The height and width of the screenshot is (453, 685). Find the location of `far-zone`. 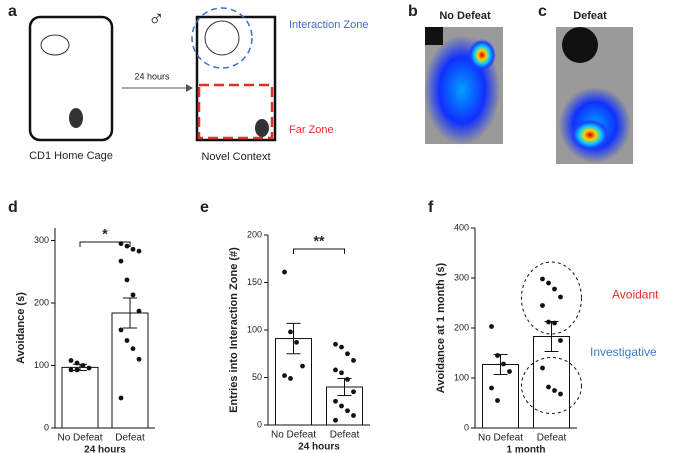

far-zone is located at coordinates (235, 111).